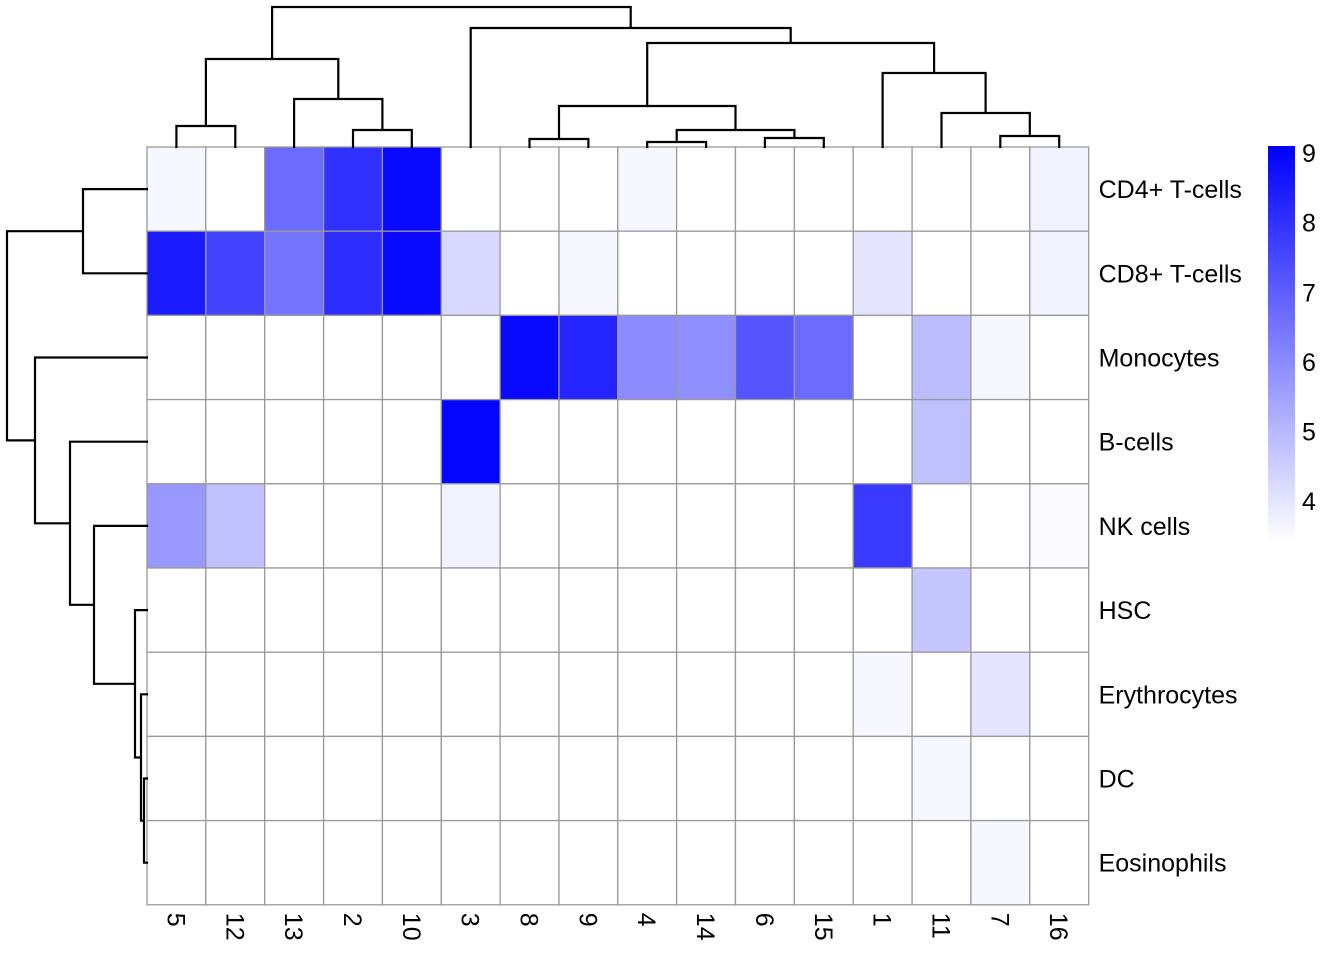 The image size is (1344, 960). What do you see at coordinates (646, 920) in the screenshot?
I see `column-label: 4` at bounding box center [646, 920].